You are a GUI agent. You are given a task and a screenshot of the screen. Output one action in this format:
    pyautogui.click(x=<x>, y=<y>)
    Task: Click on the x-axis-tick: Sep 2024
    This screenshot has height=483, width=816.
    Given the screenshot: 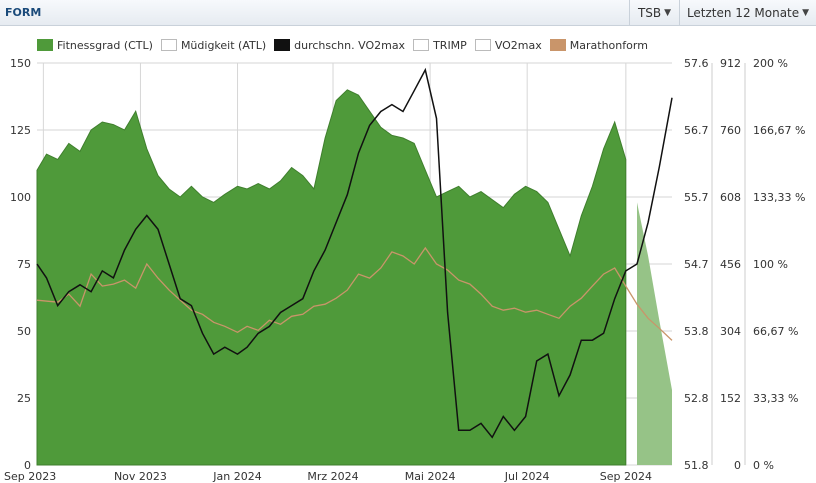 What is the action you would take?
    pyautogui.click(x=626, y=476)
    